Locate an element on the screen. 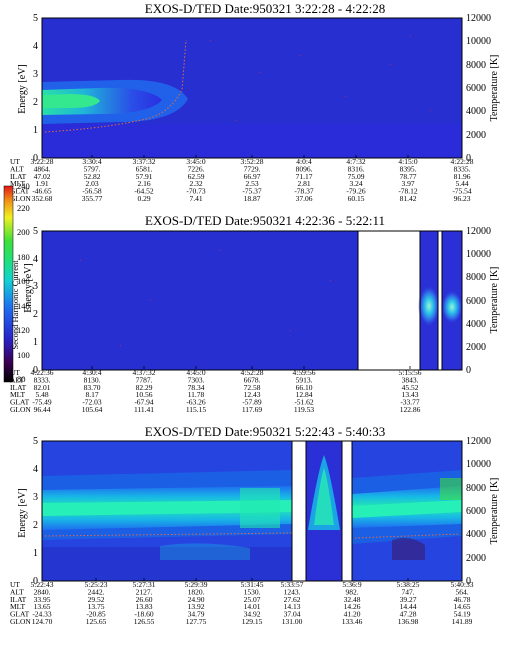 This screenshot has width=505, height=649. panel-3-ytick: 5 is located at coordinates (35, 441).